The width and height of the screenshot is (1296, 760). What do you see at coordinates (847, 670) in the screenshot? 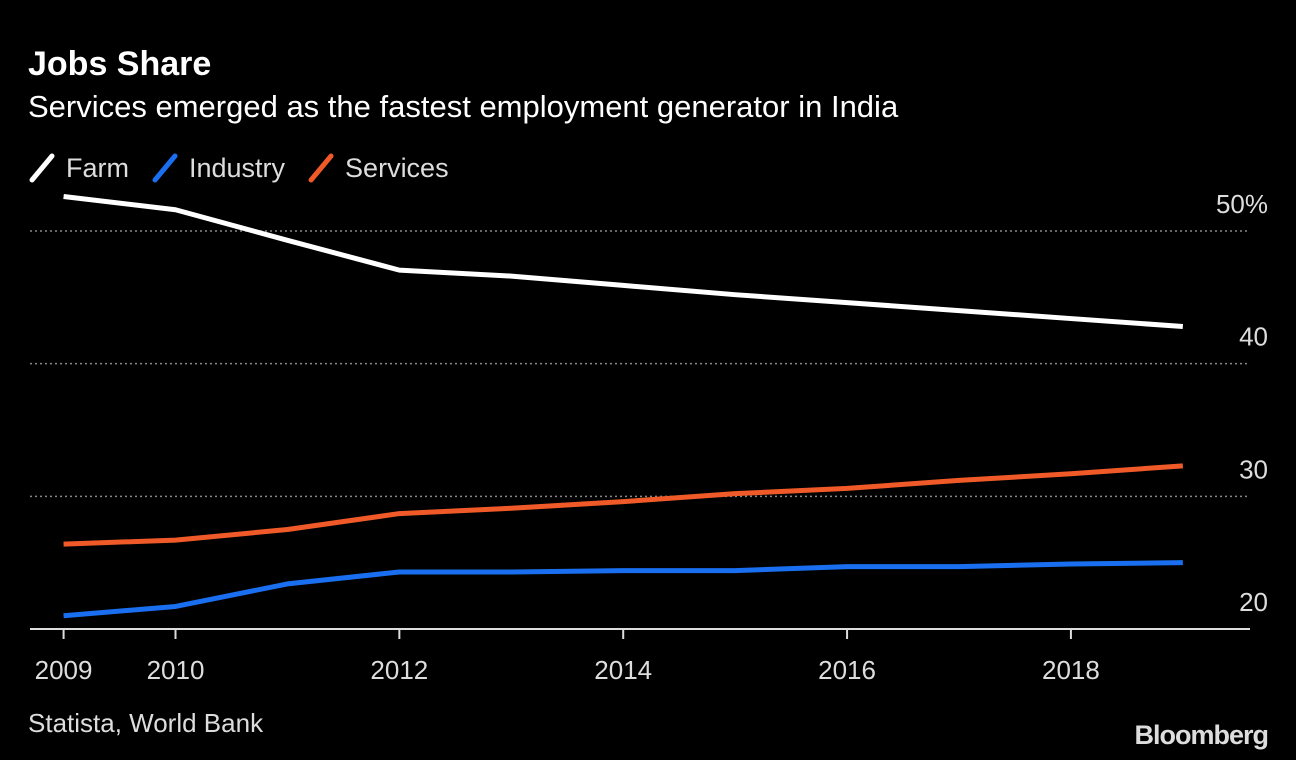
I see `x-tick-label: 2016` at bounding box center [847, 670].